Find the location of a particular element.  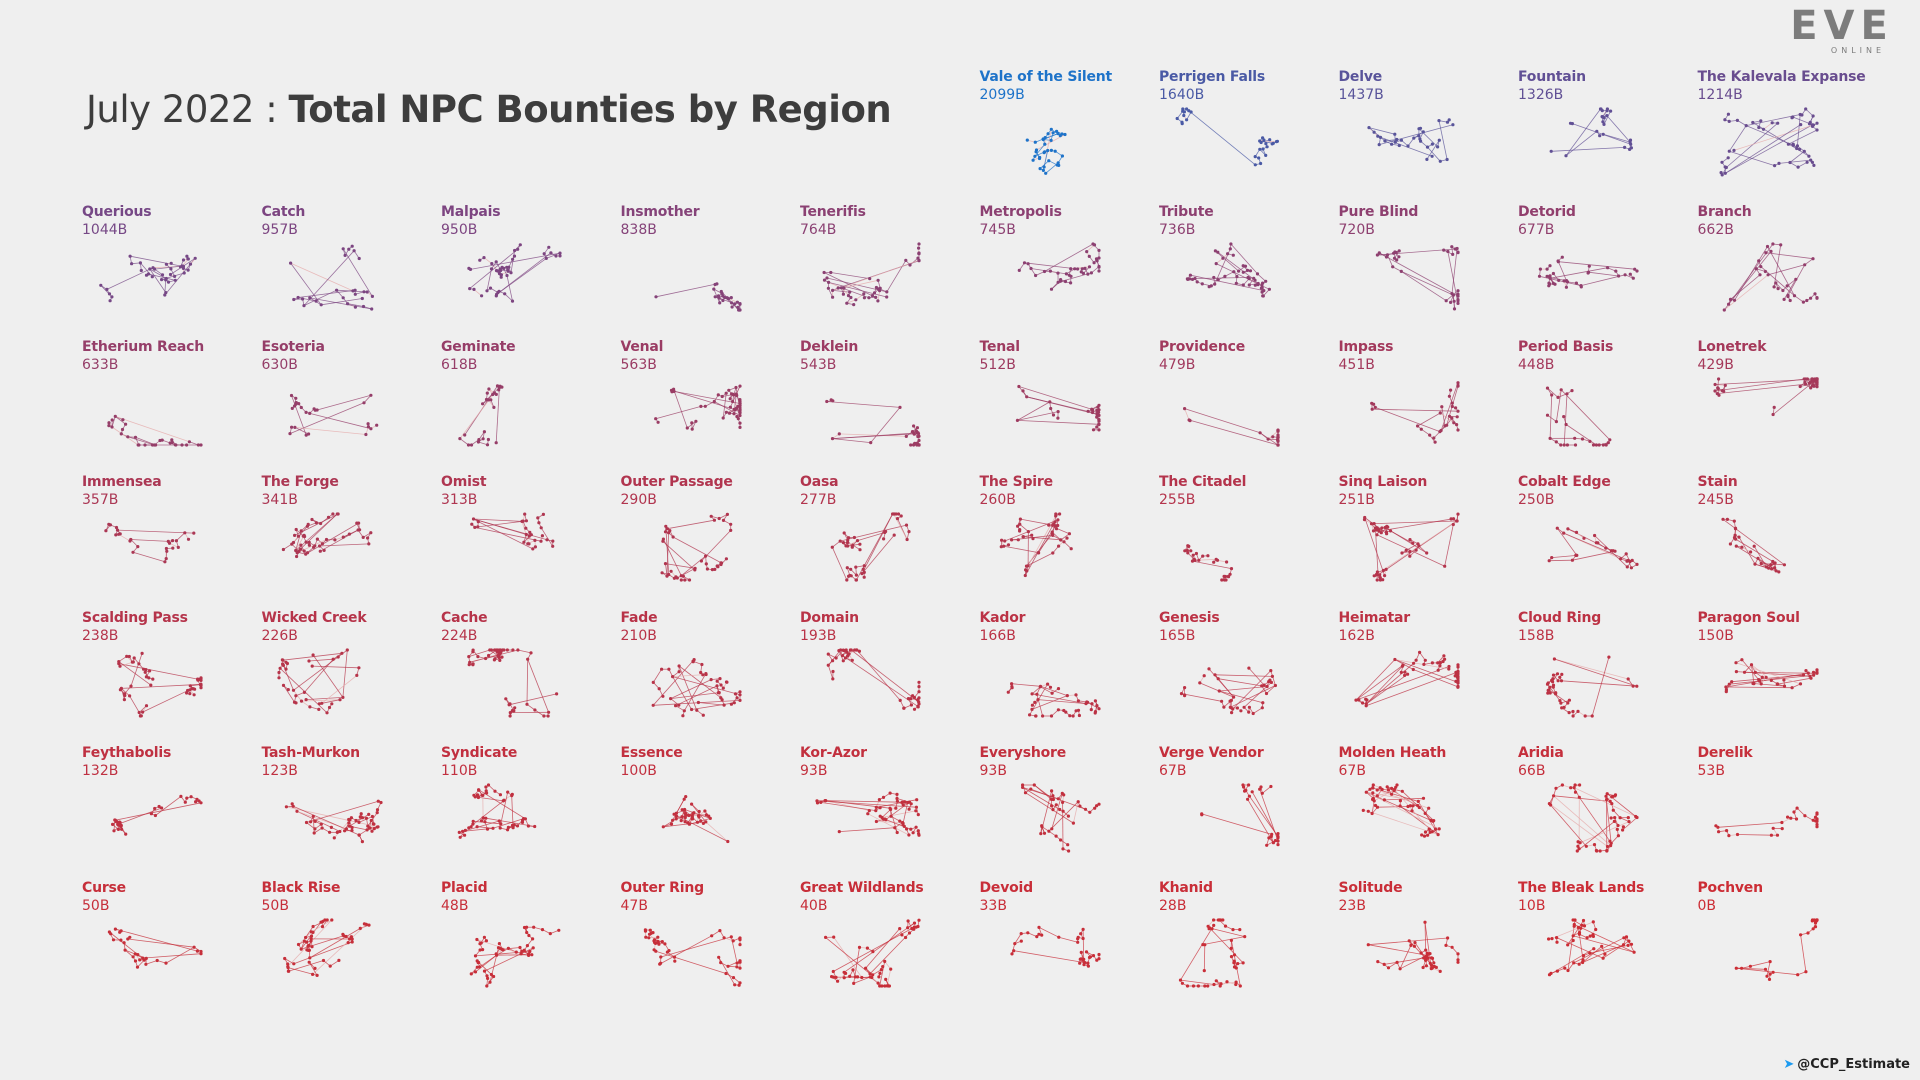

region-name: Tash-Murkon is located at coordinates (311, 752).